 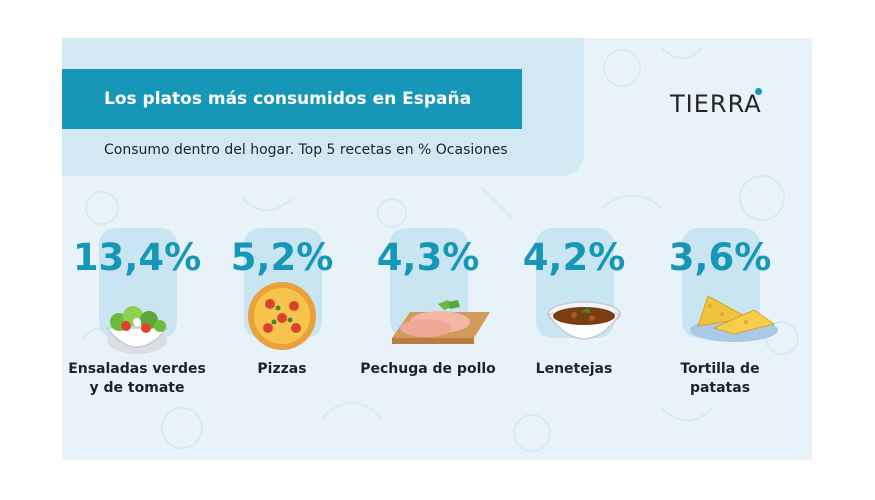 What do you see at coordinates (137, 257) in the screenshot?
I see `value-label: 13,4%` at bounding box center [137, 257].